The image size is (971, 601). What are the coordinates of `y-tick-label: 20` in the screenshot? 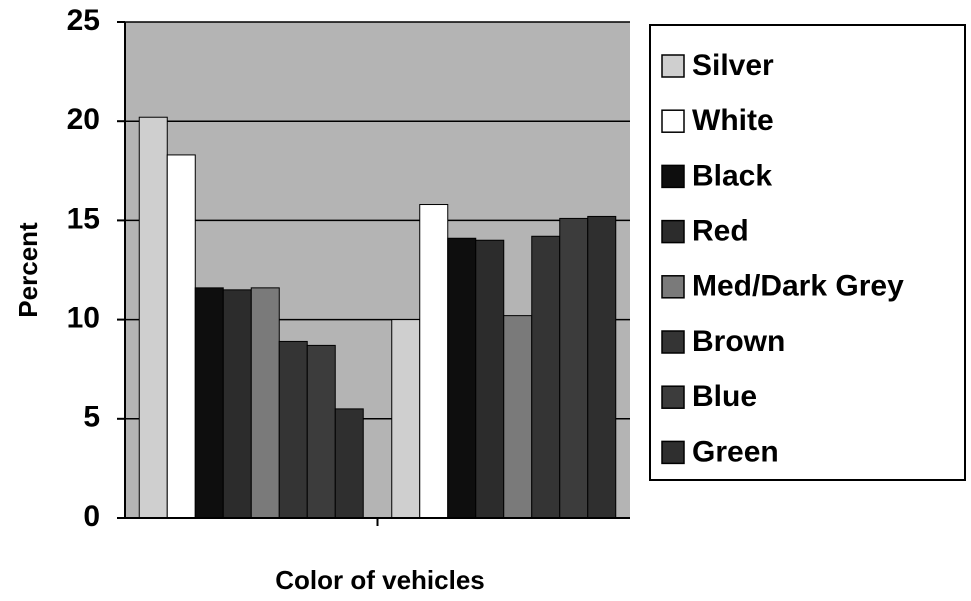 It's located at (83, 119).